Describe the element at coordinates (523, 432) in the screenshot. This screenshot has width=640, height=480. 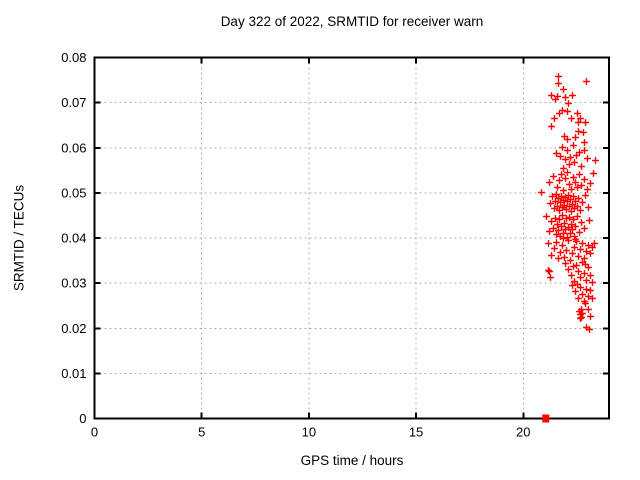
I see `x-tick-label: 20` at that location.